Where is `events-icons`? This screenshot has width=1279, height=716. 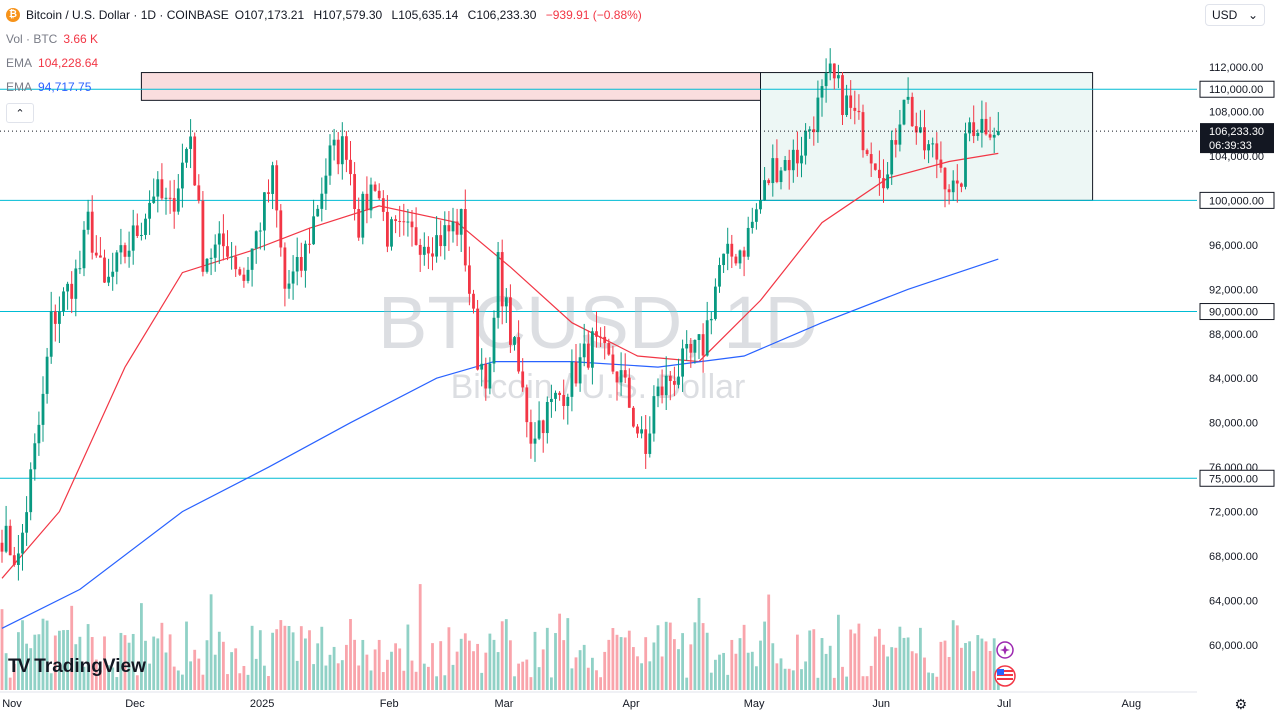
events-icons is located at coordinates (1005, 664).